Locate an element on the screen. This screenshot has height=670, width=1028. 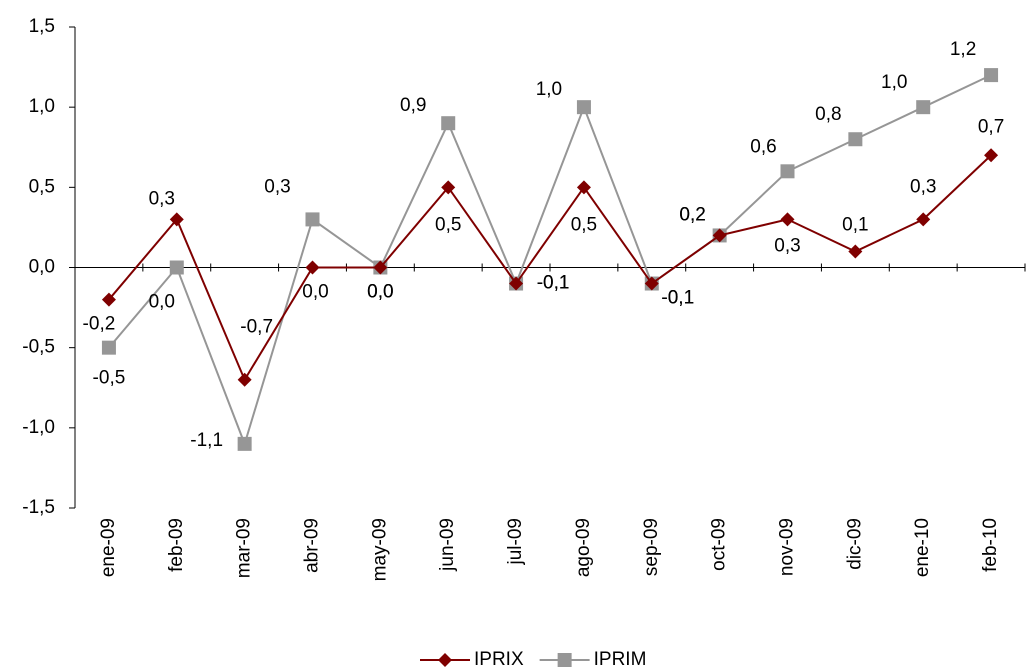
legend-label: IPRIM is located at coordinates (620, 659).